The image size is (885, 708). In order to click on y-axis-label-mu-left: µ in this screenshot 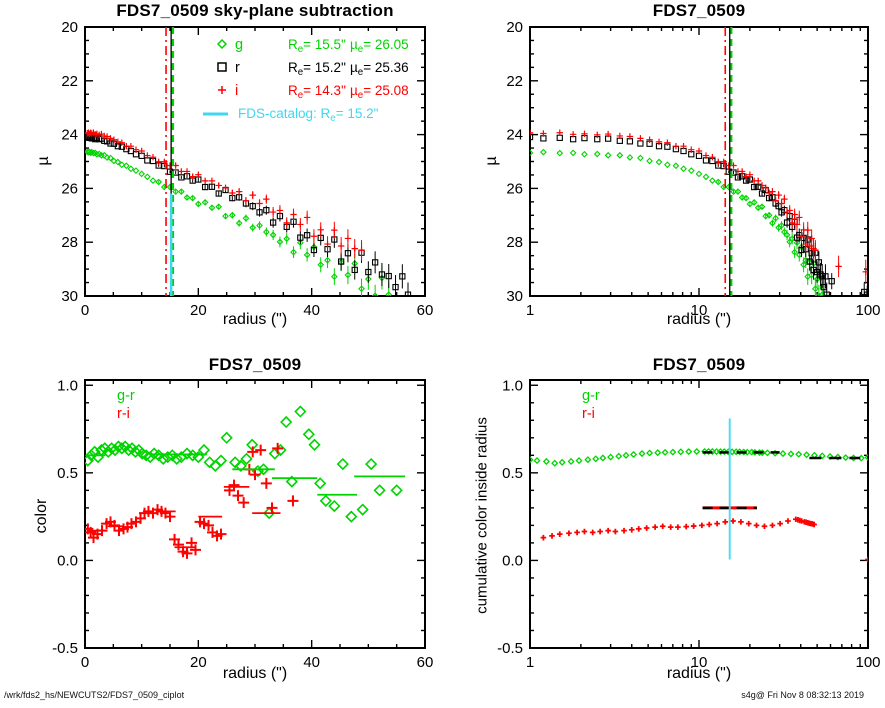, I will do `click(43, 161)`.